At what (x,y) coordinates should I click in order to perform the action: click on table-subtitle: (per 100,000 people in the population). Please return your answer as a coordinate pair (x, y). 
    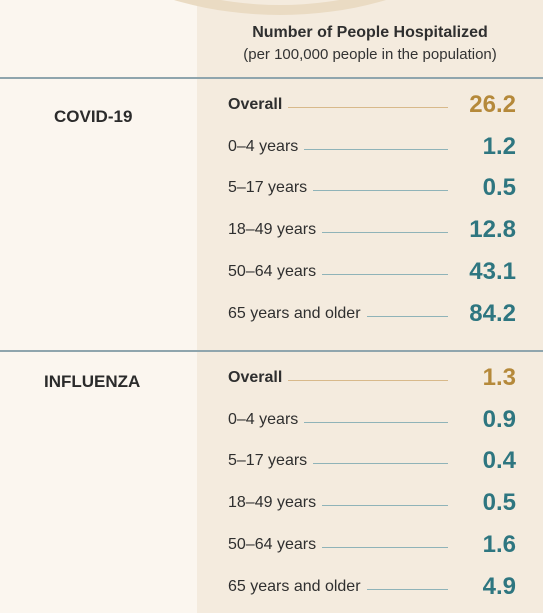
    Looking at the image, I should click on (370, 54).